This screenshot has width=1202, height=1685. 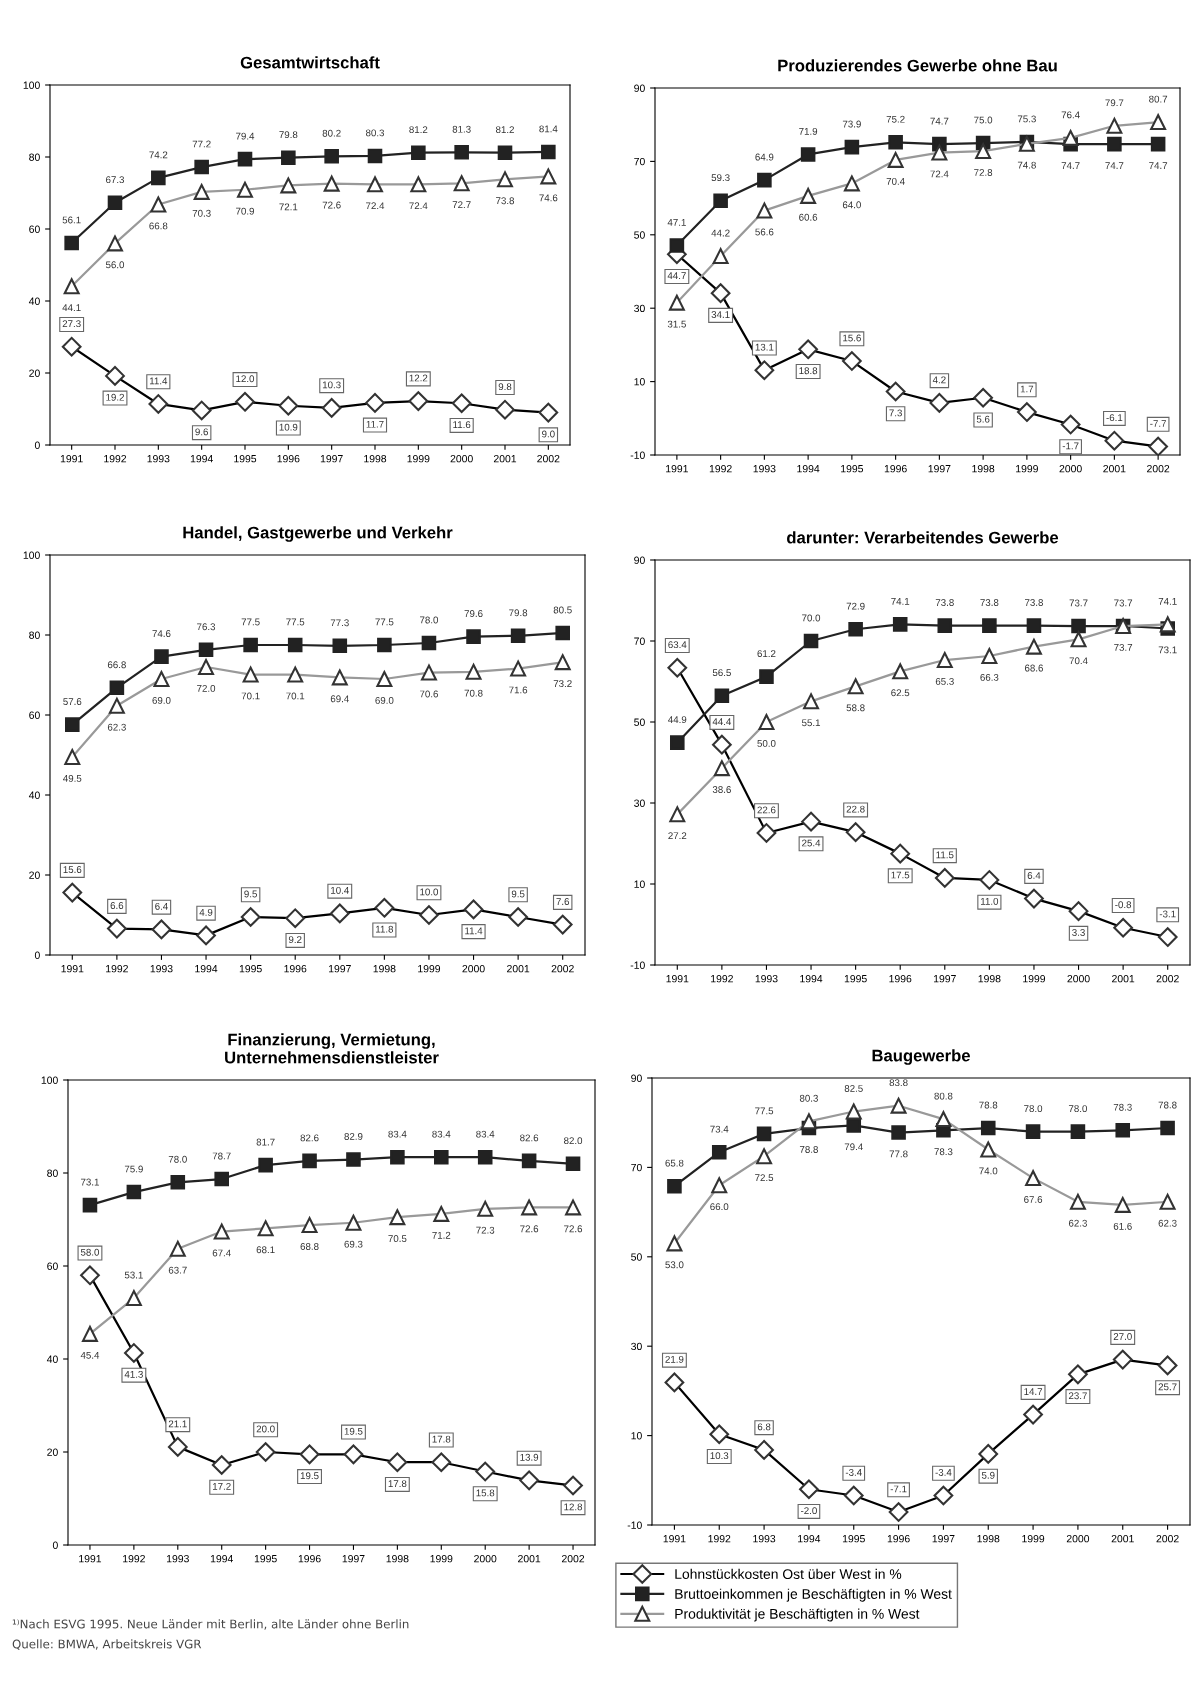 I want to click on data-label: 11.0, so click(x=990, y=901).